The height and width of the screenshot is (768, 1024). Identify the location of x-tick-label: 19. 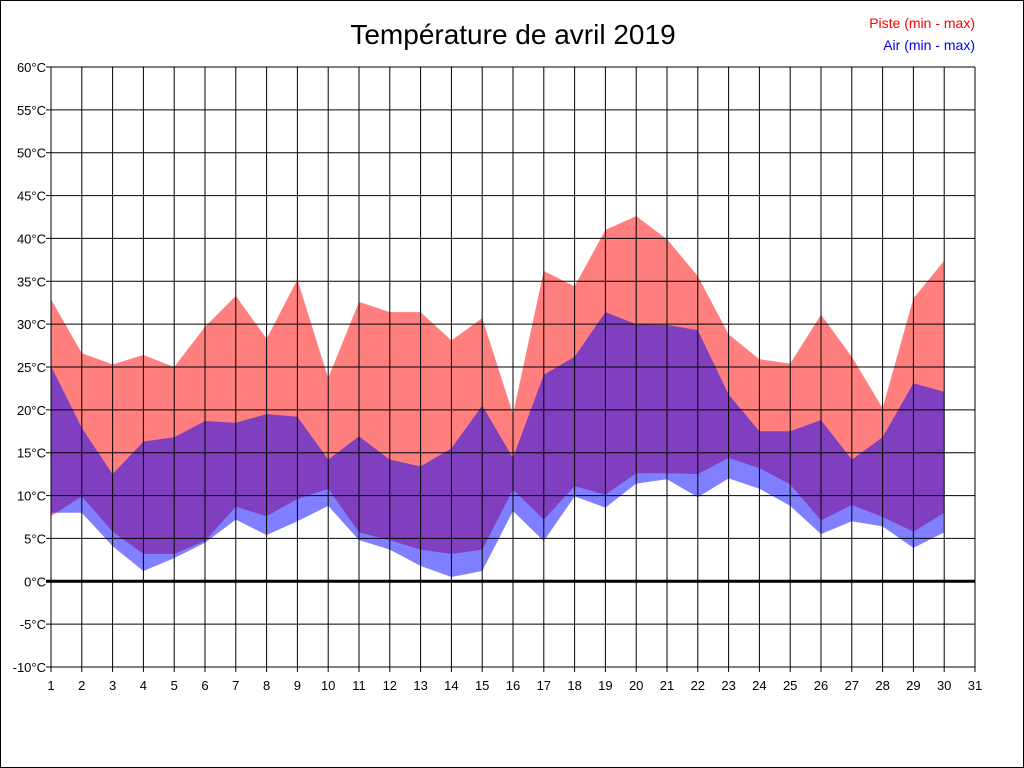
(605, 685).